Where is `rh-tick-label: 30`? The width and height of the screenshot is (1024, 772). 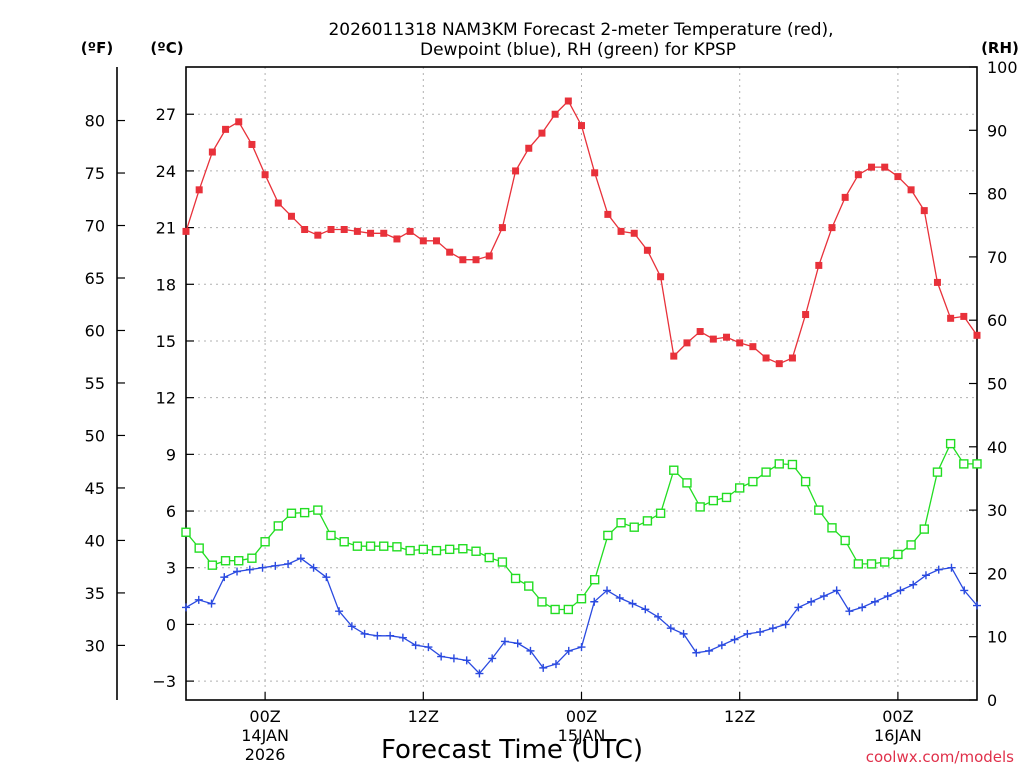 rh-tick-label: 30 is located at coordinates (997, 510).